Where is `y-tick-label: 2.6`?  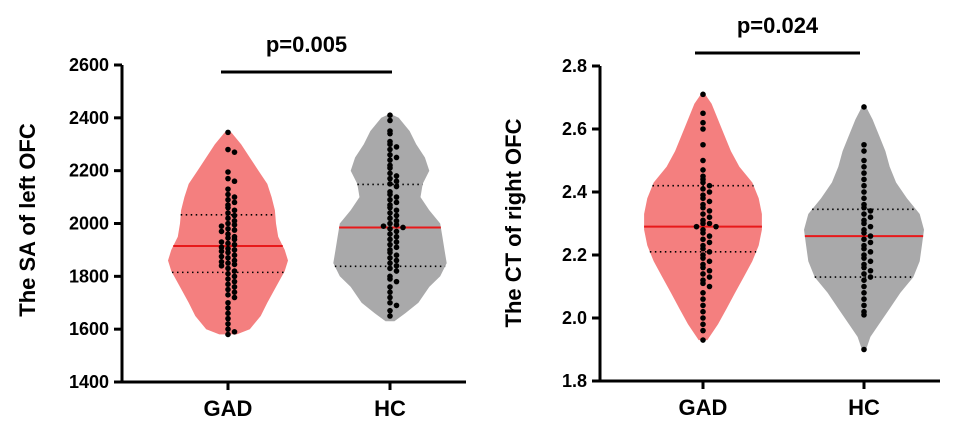
y-tick-label: 2.6 is located at coordinates (574, 129).